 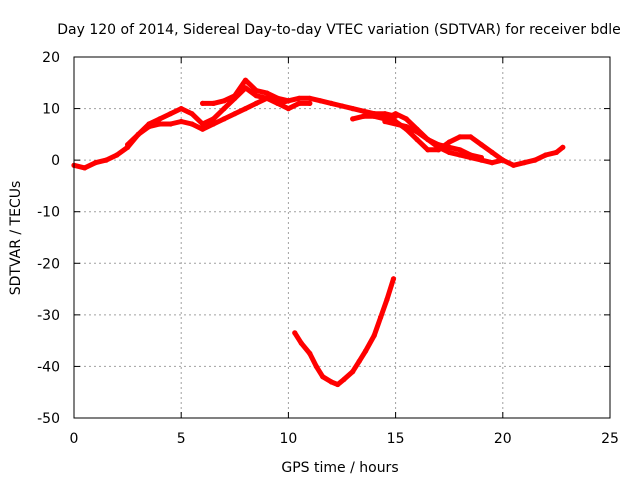 I want to click on x-tick-label: 5, so click(x=181, y=439).